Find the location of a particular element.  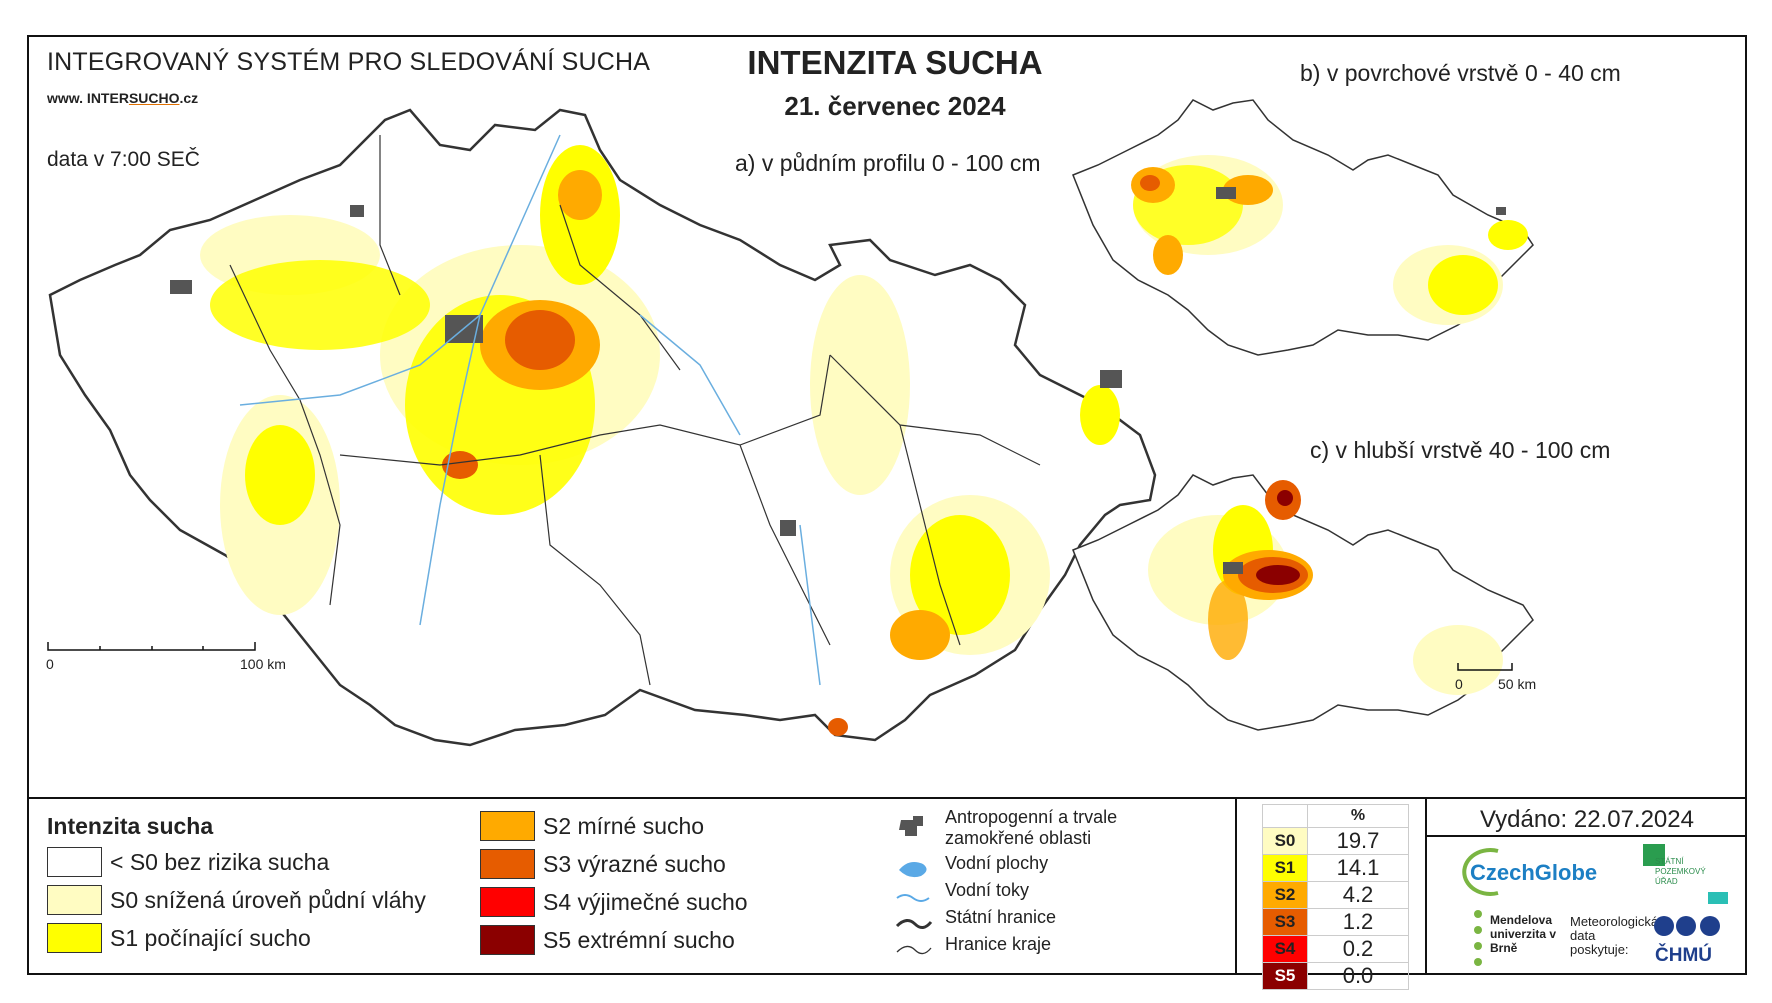

map-b-drought-patches is located at coordinates (1329, 240).